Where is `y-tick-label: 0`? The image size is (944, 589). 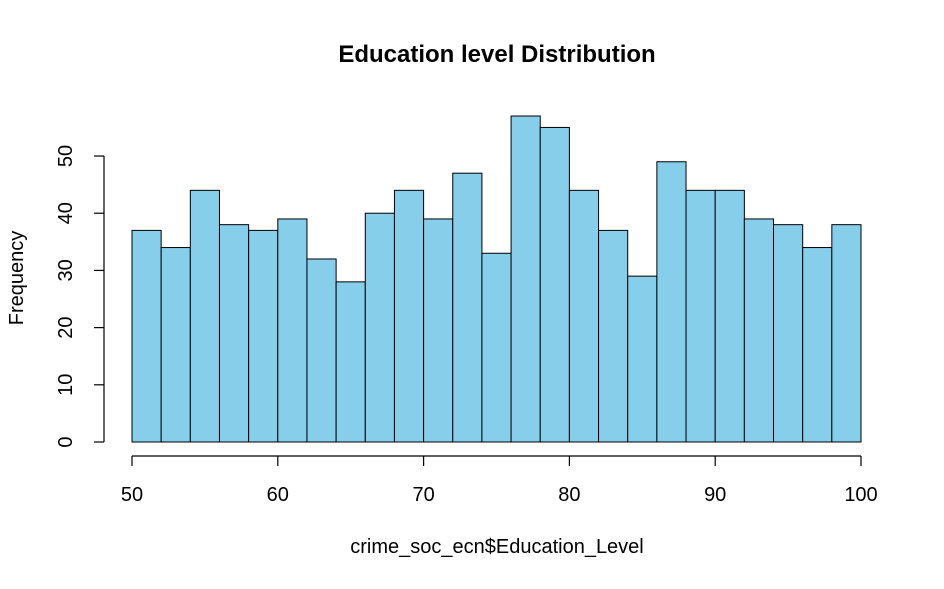 y-tick-label: 0 is located at coordinates (66, 441).